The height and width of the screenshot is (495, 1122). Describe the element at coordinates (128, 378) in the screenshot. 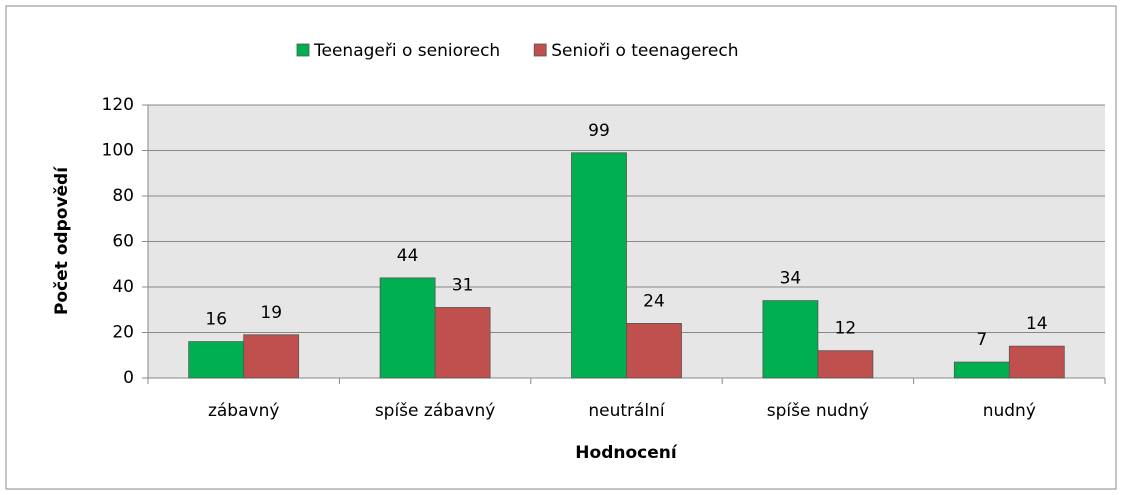

I see `y-tick-label: 0` at that location.